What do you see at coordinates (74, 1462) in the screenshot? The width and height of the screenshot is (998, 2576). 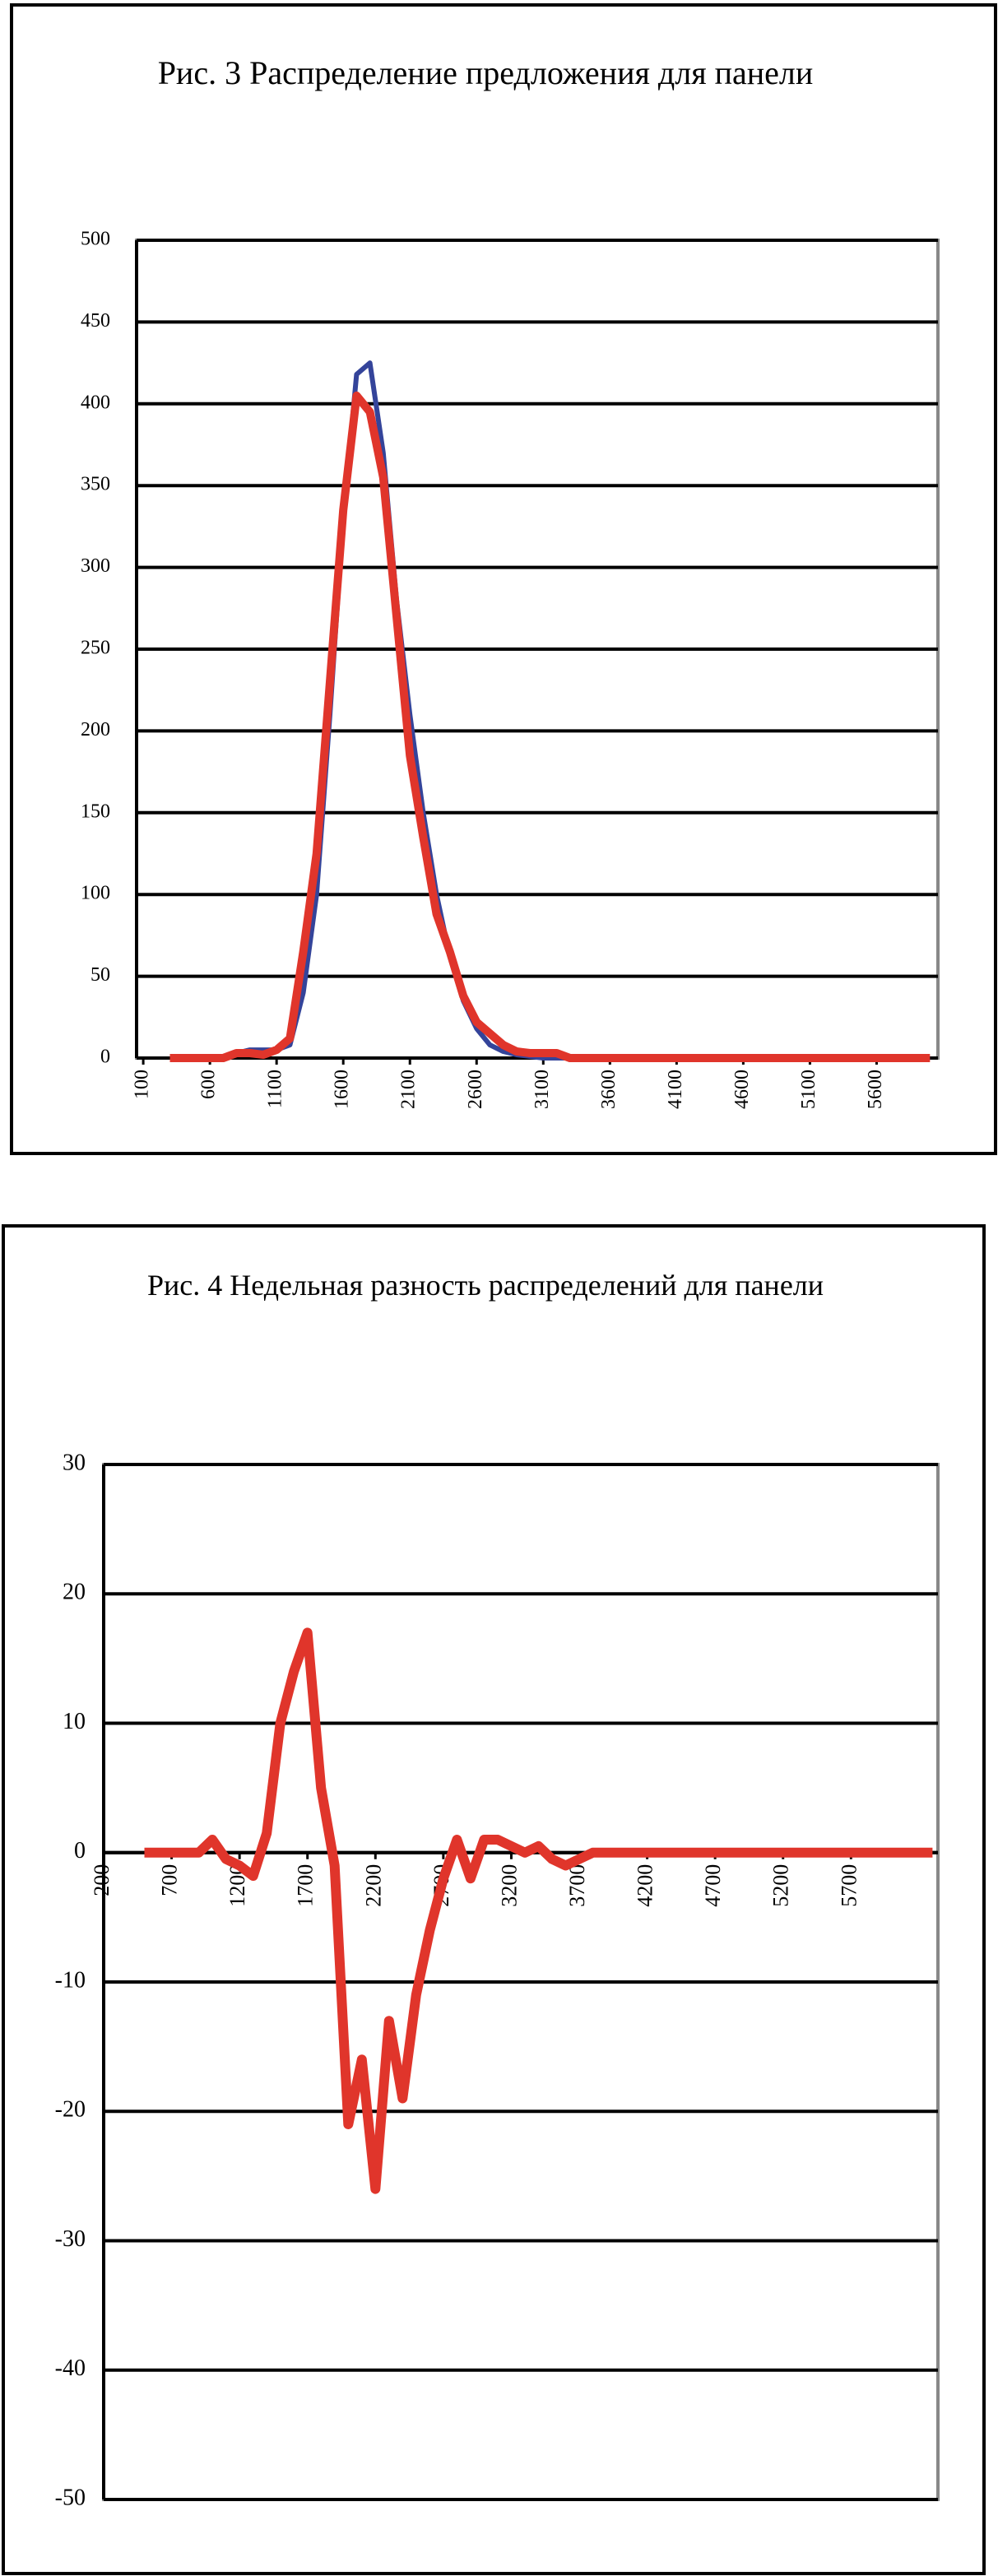 I see `y-tick-label: 30` at bounding box center [74, 1462].